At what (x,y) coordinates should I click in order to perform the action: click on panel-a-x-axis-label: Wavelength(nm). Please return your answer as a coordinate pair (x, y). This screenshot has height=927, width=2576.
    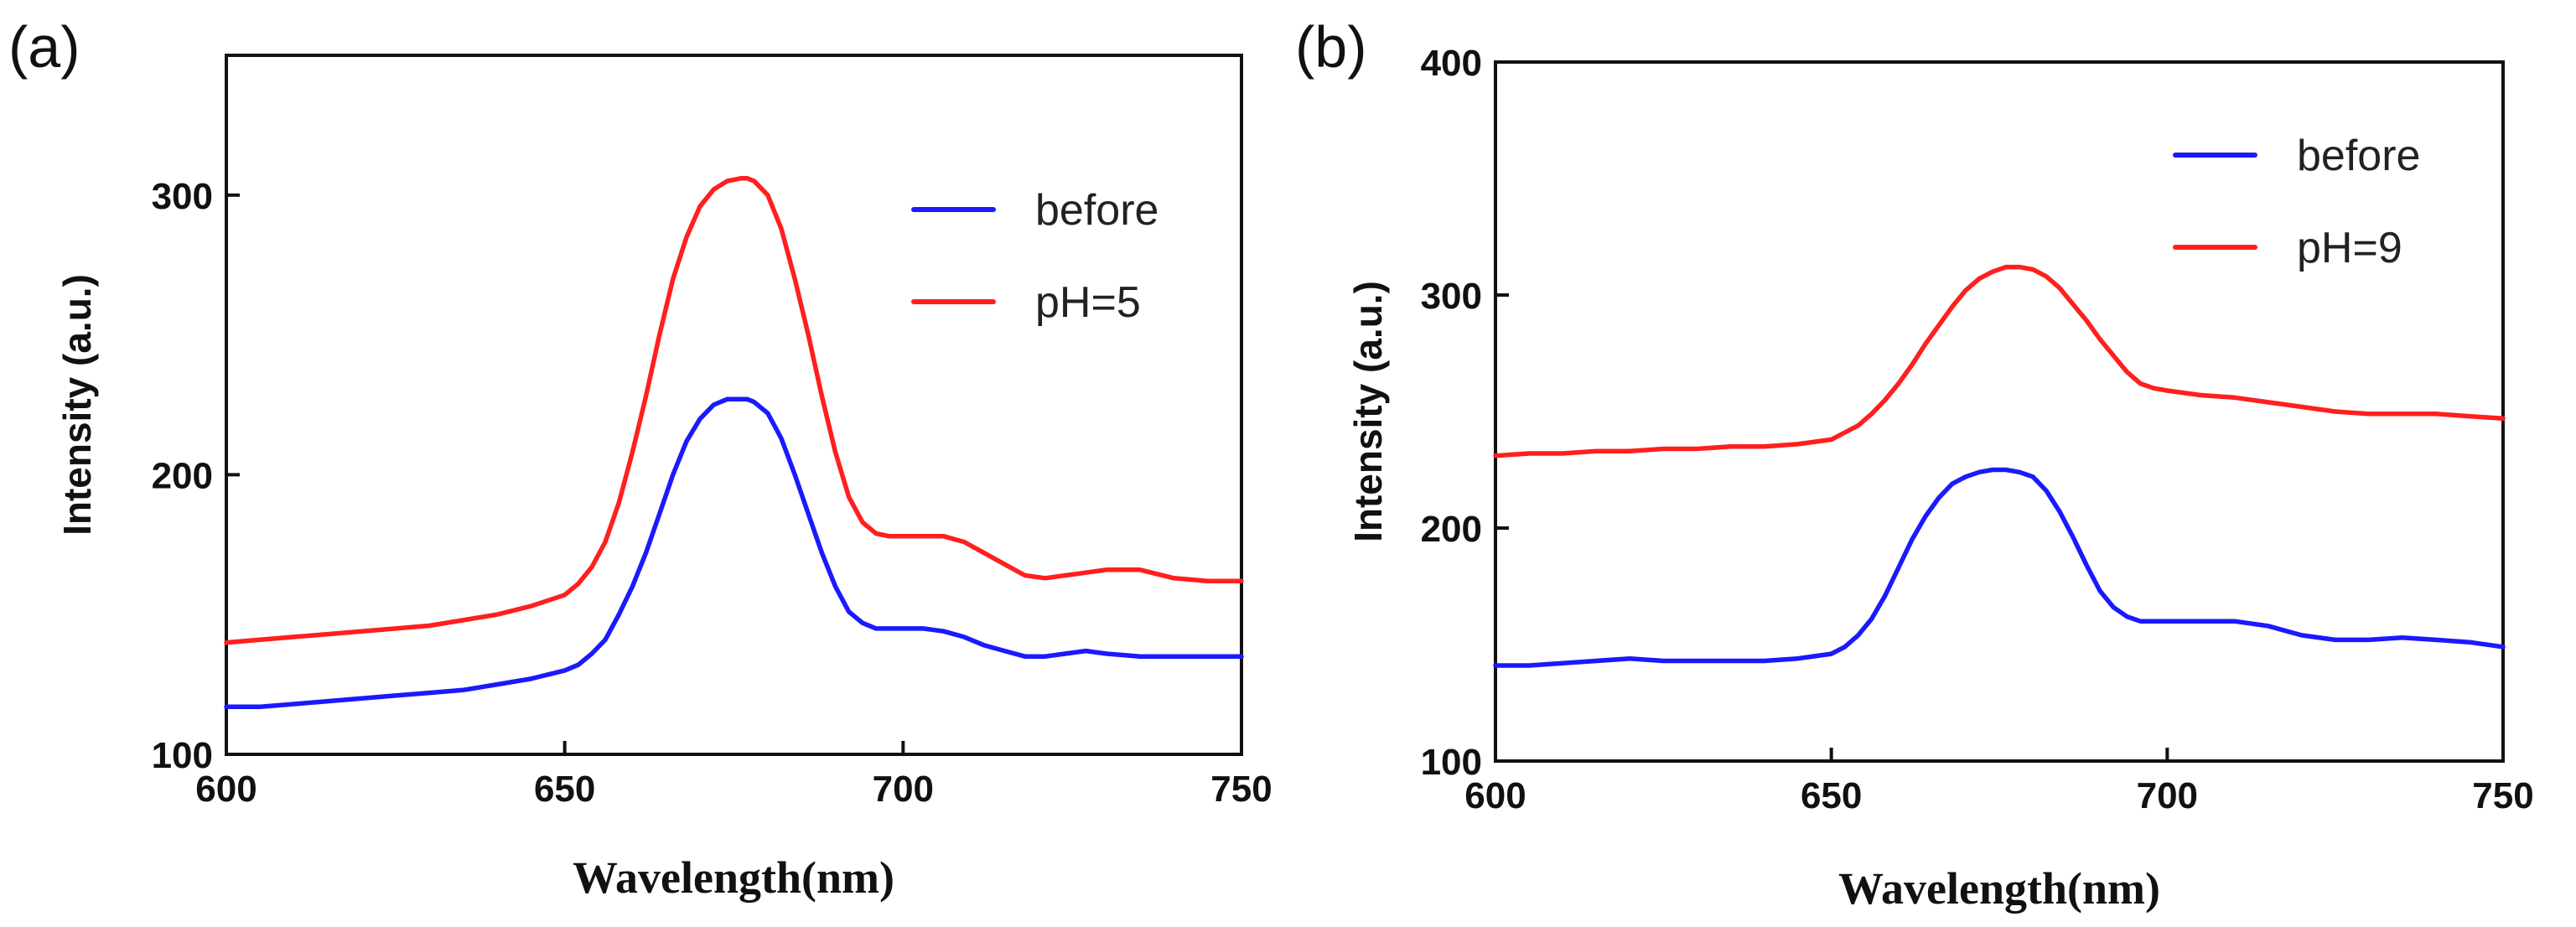
    Looking at the image, I should click on (733, 877).